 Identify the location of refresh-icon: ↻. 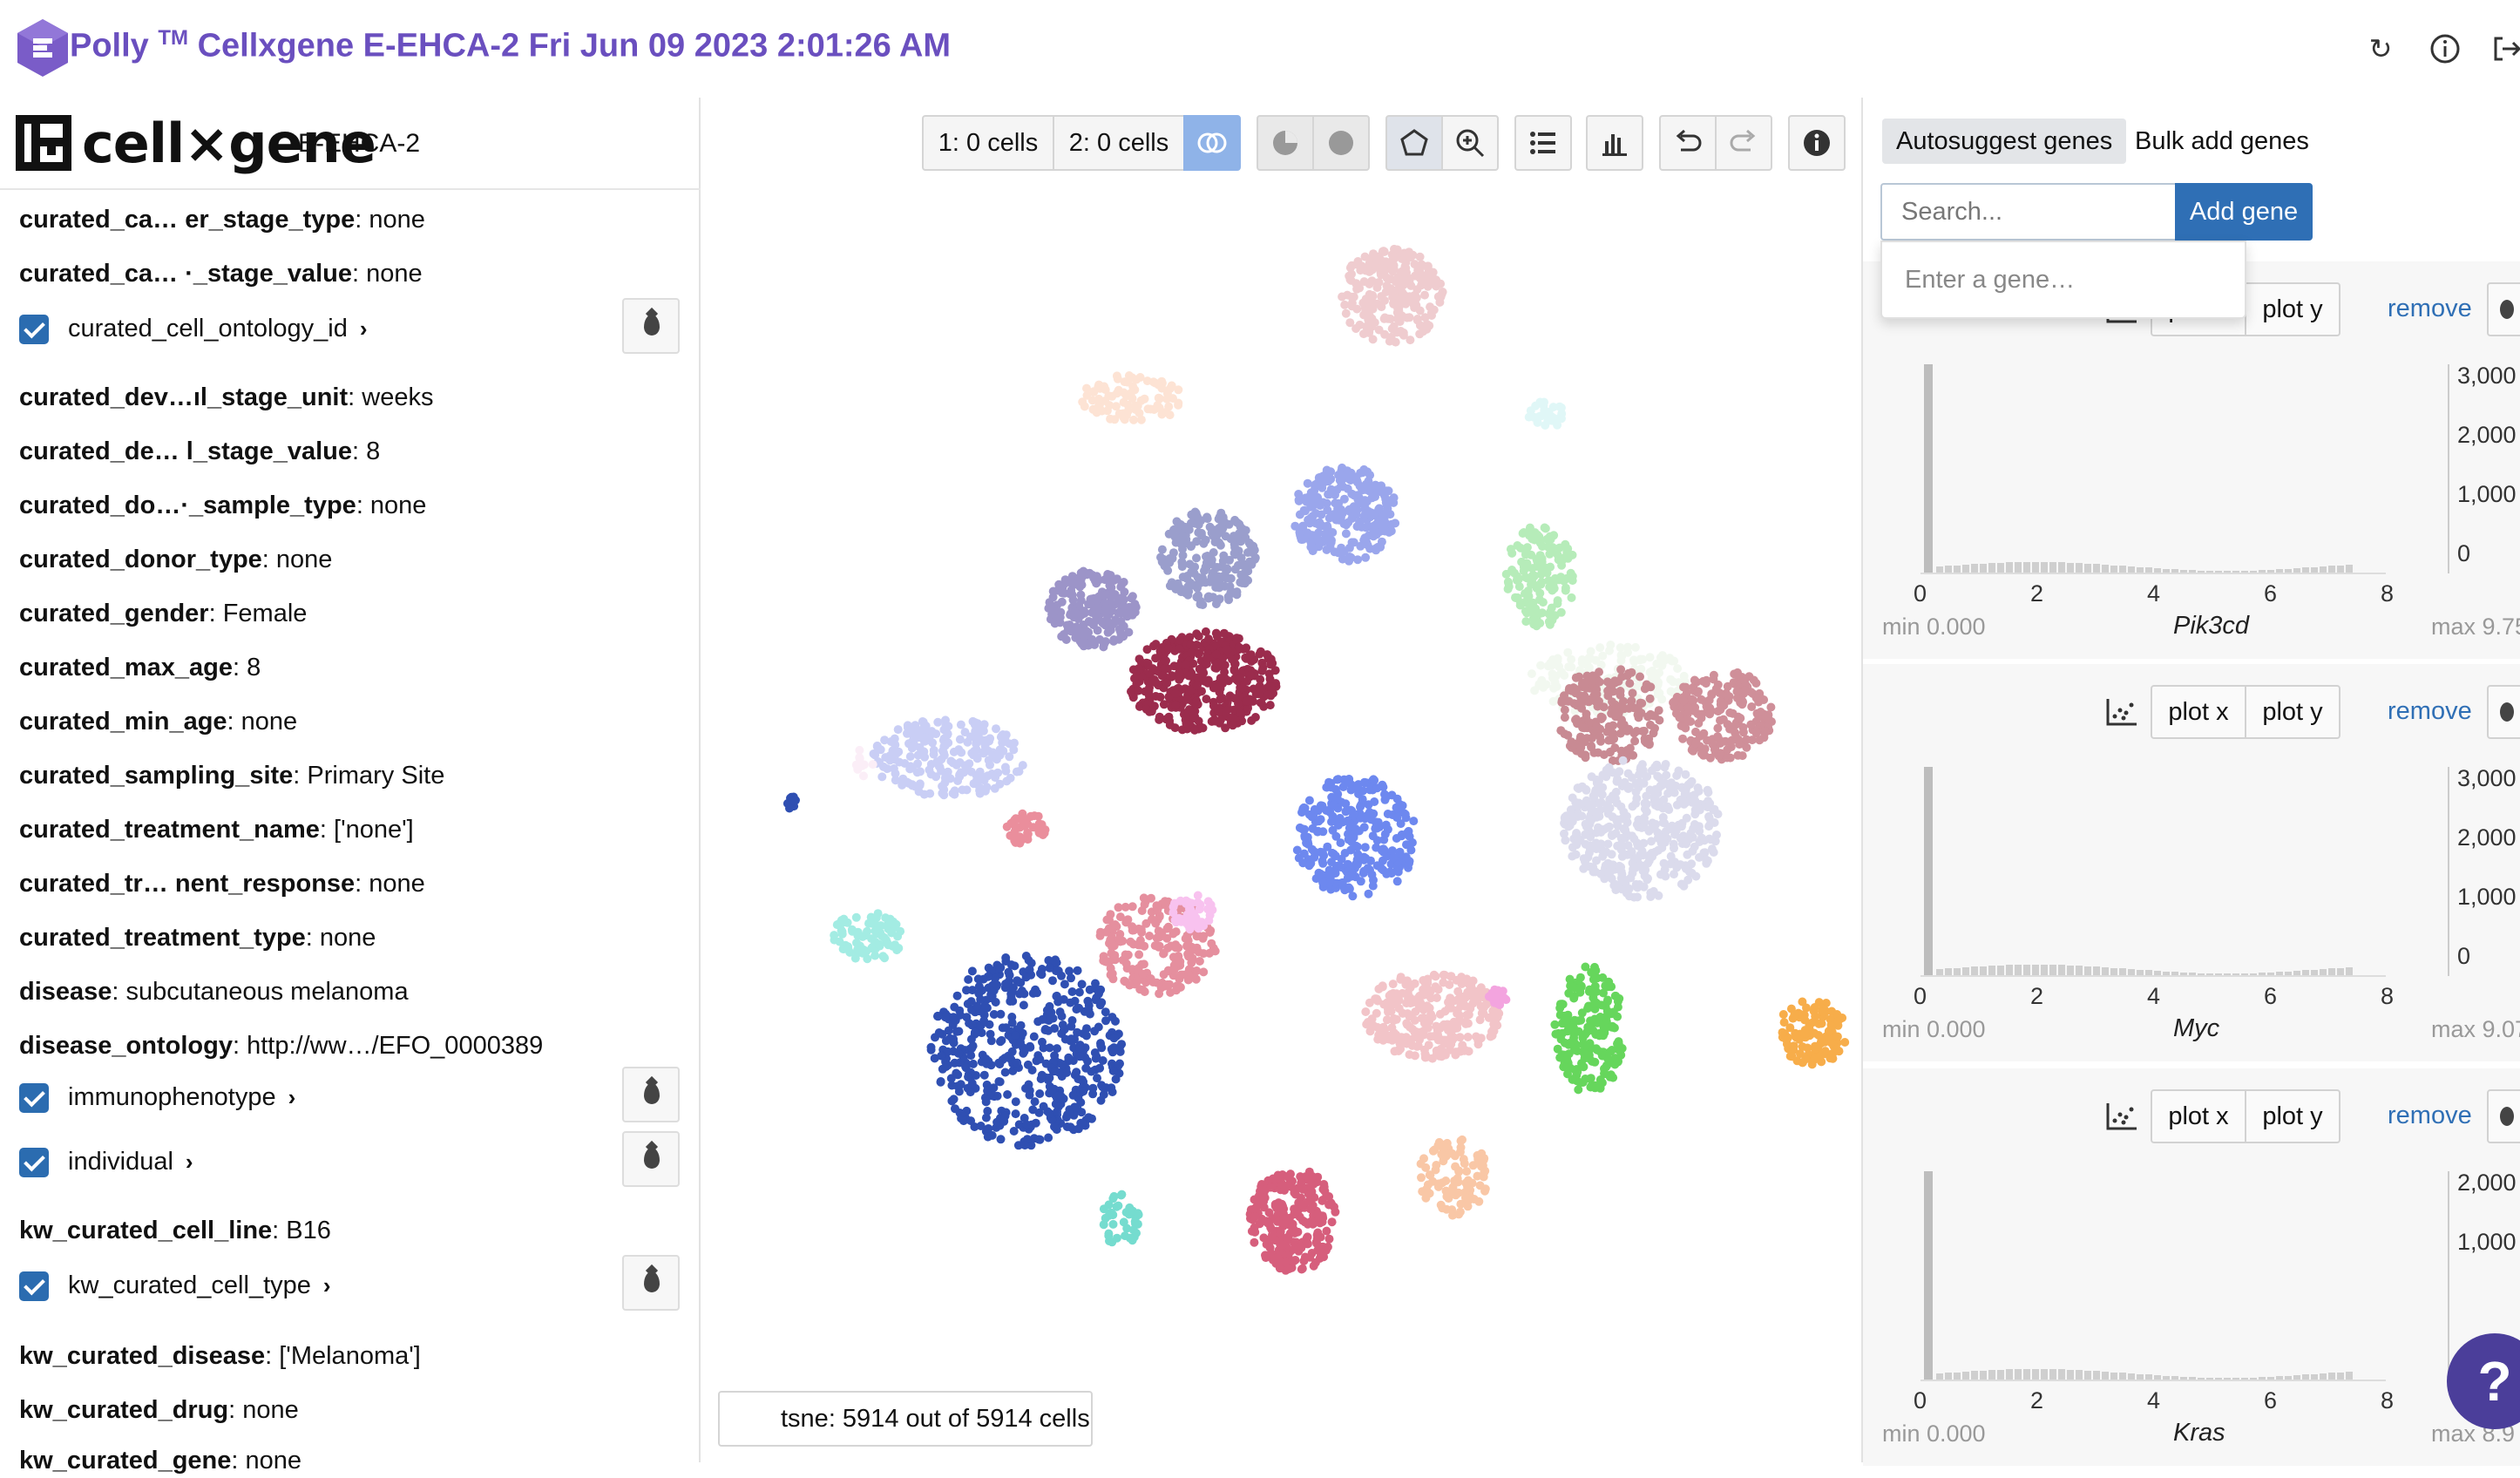
(2380, 48).